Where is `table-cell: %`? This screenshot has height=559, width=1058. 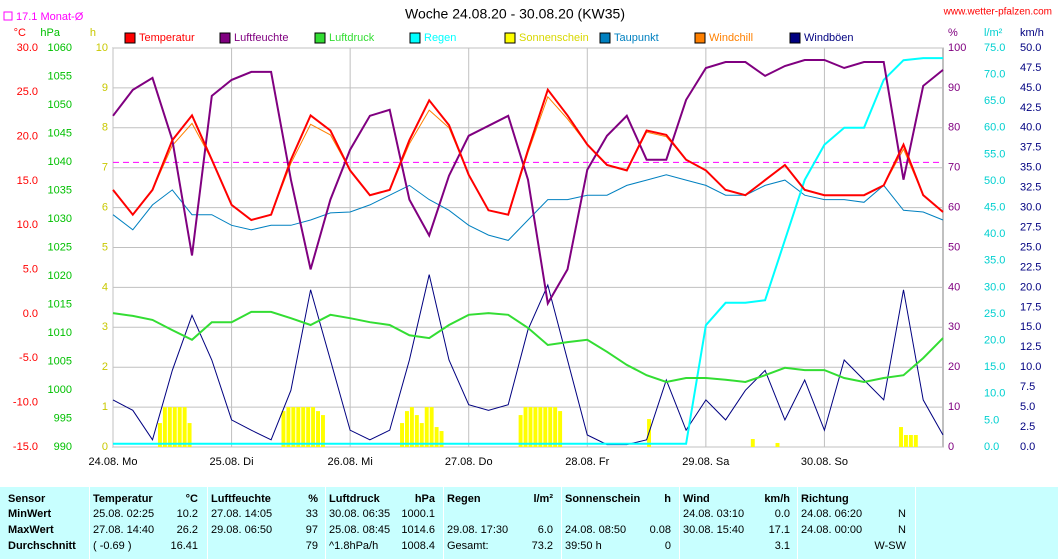 table-cell: % is located at coordinates (313, 499).